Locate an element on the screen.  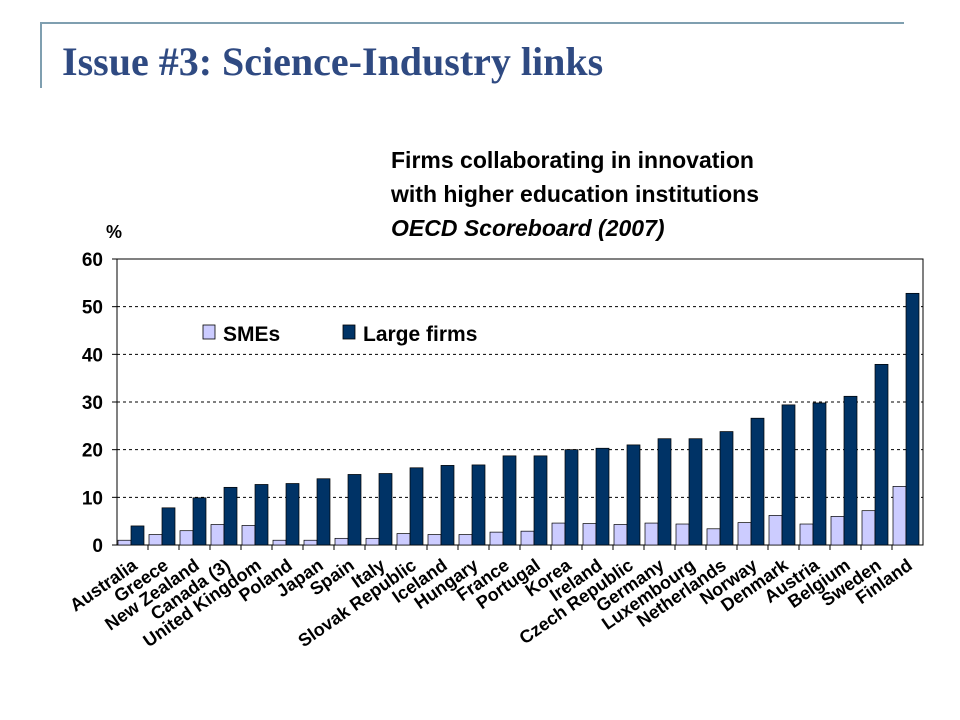
chart-title-line-1: Firms collaborating in innovation is located at coordinates (572, 160).